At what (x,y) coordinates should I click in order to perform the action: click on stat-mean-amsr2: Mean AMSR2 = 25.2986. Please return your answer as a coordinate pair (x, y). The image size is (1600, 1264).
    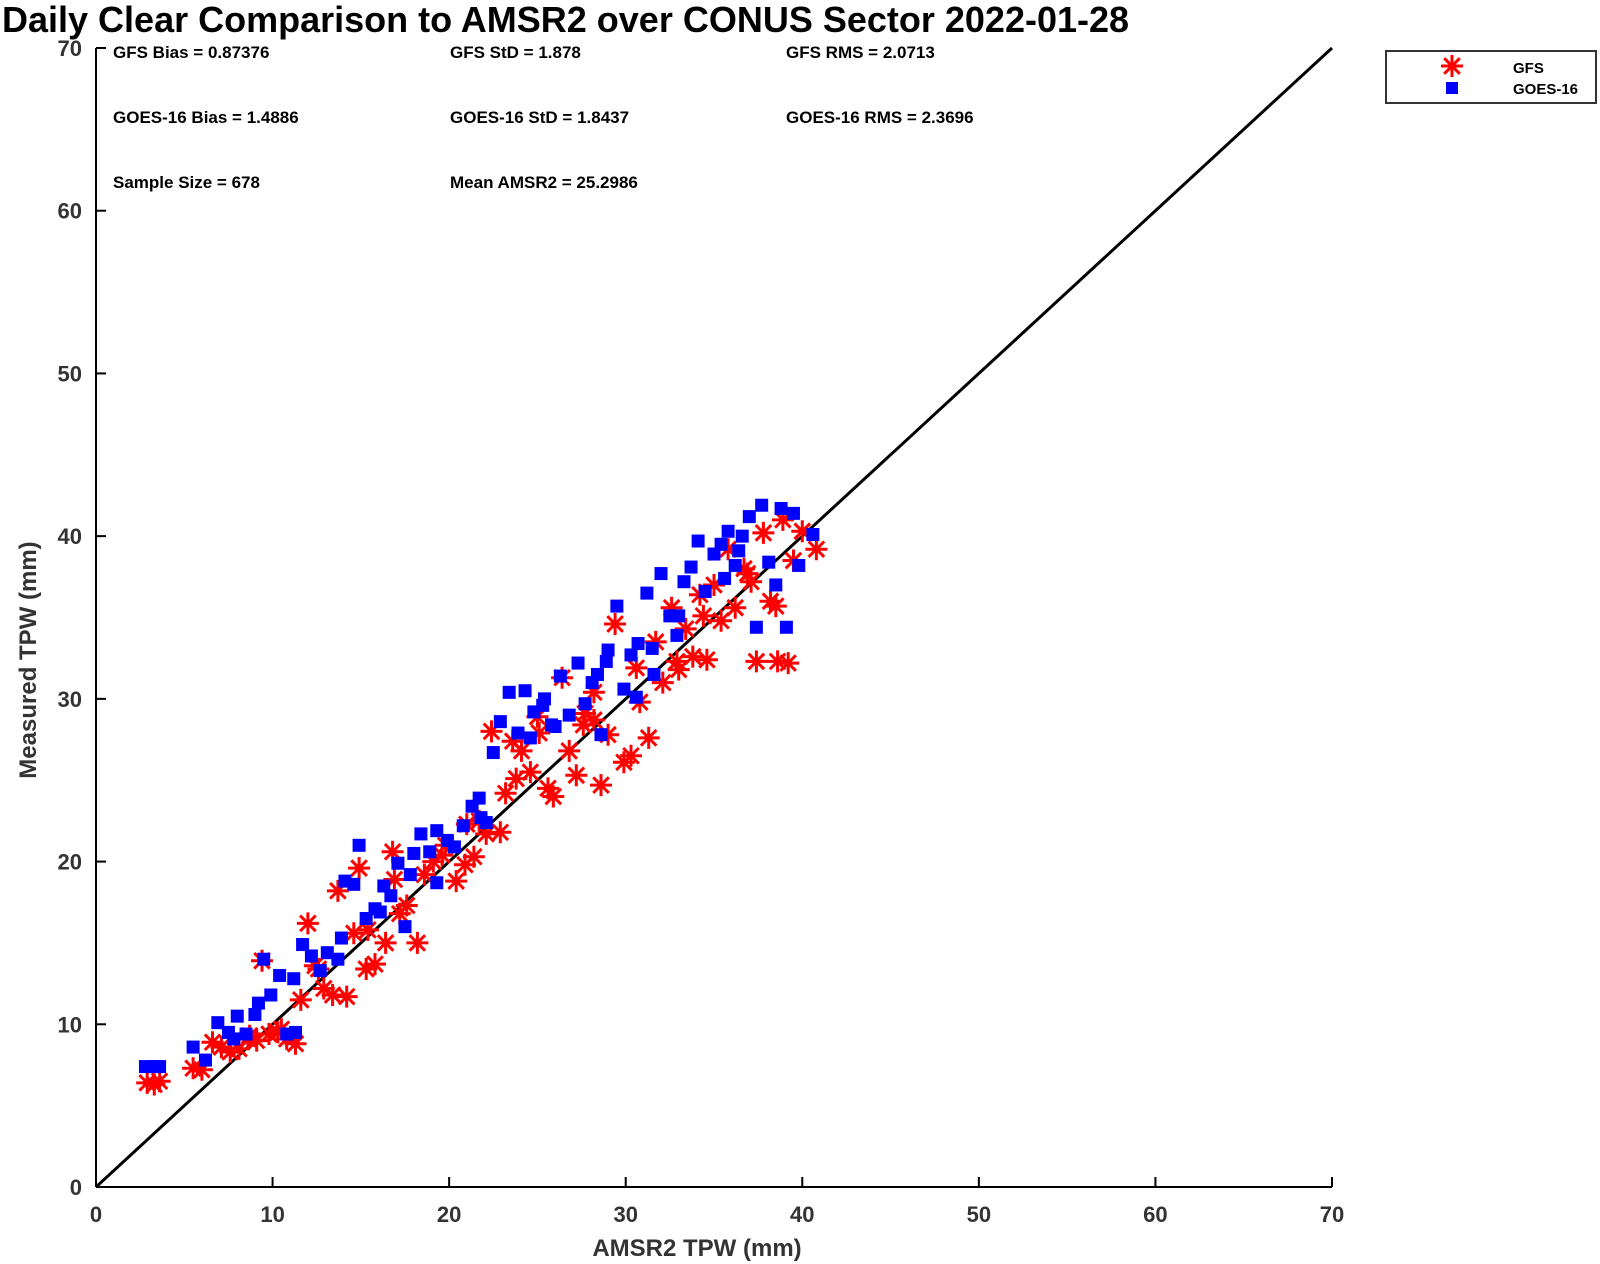
    Looking at the image, I should click on (544, 182).